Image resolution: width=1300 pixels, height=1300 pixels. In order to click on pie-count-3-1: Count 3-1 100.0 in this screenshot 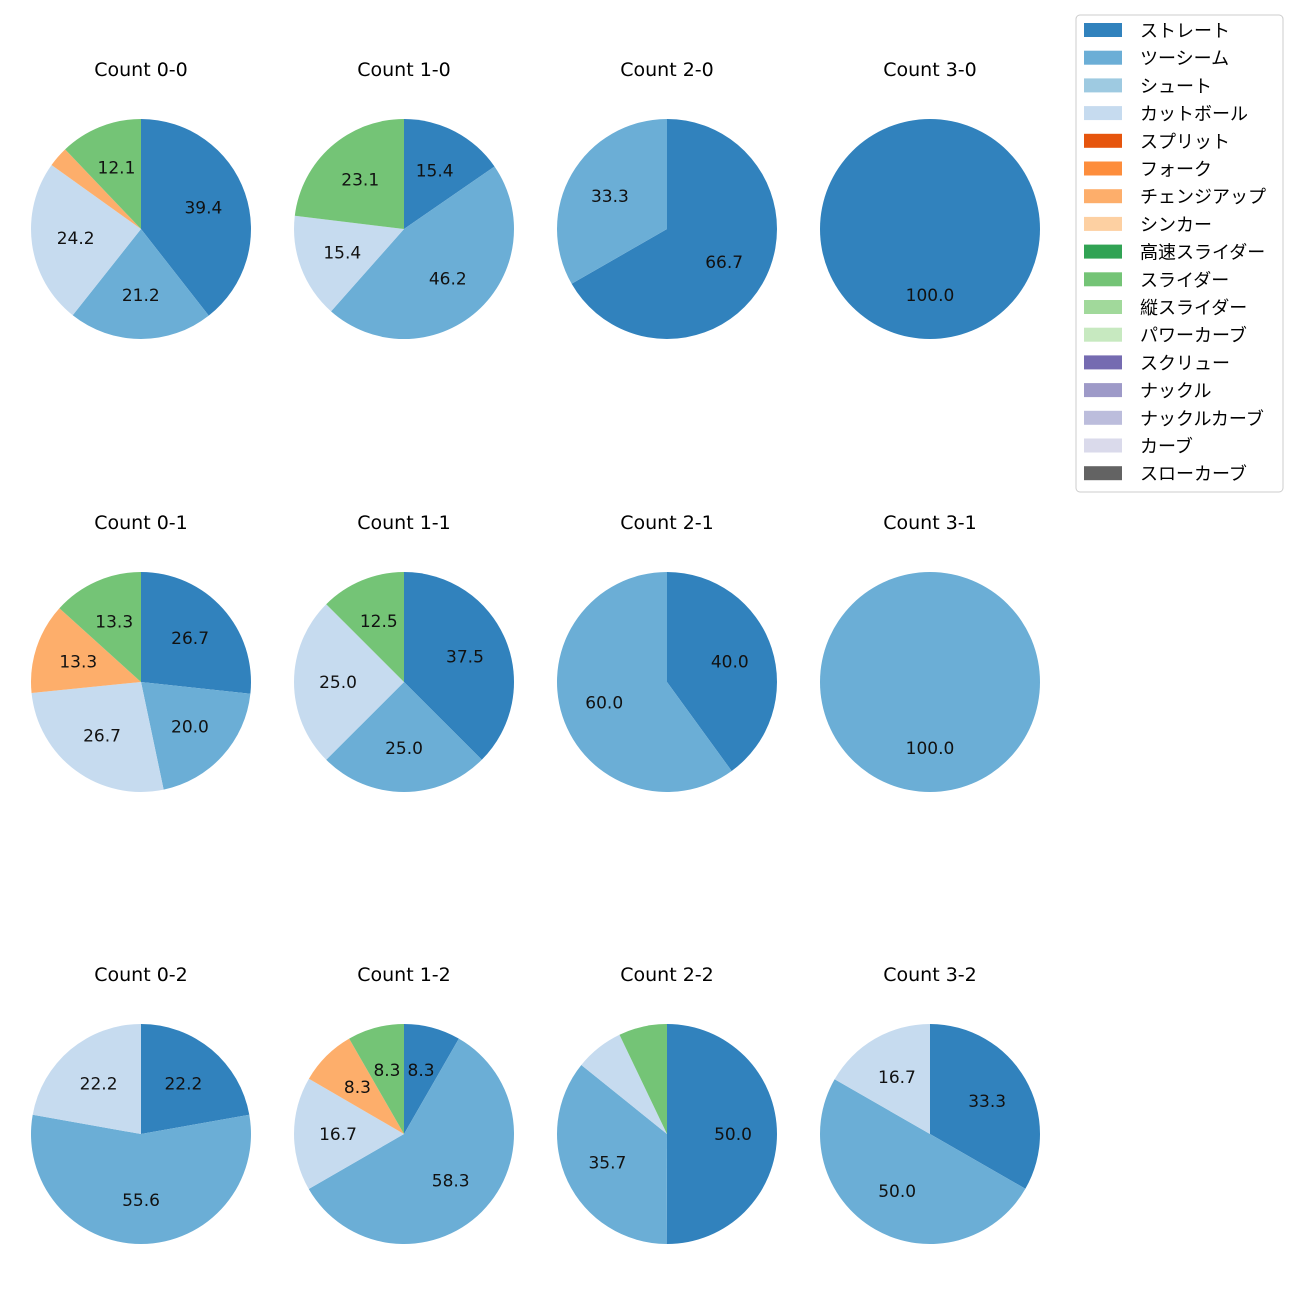, I will do `click(930, 652)`.